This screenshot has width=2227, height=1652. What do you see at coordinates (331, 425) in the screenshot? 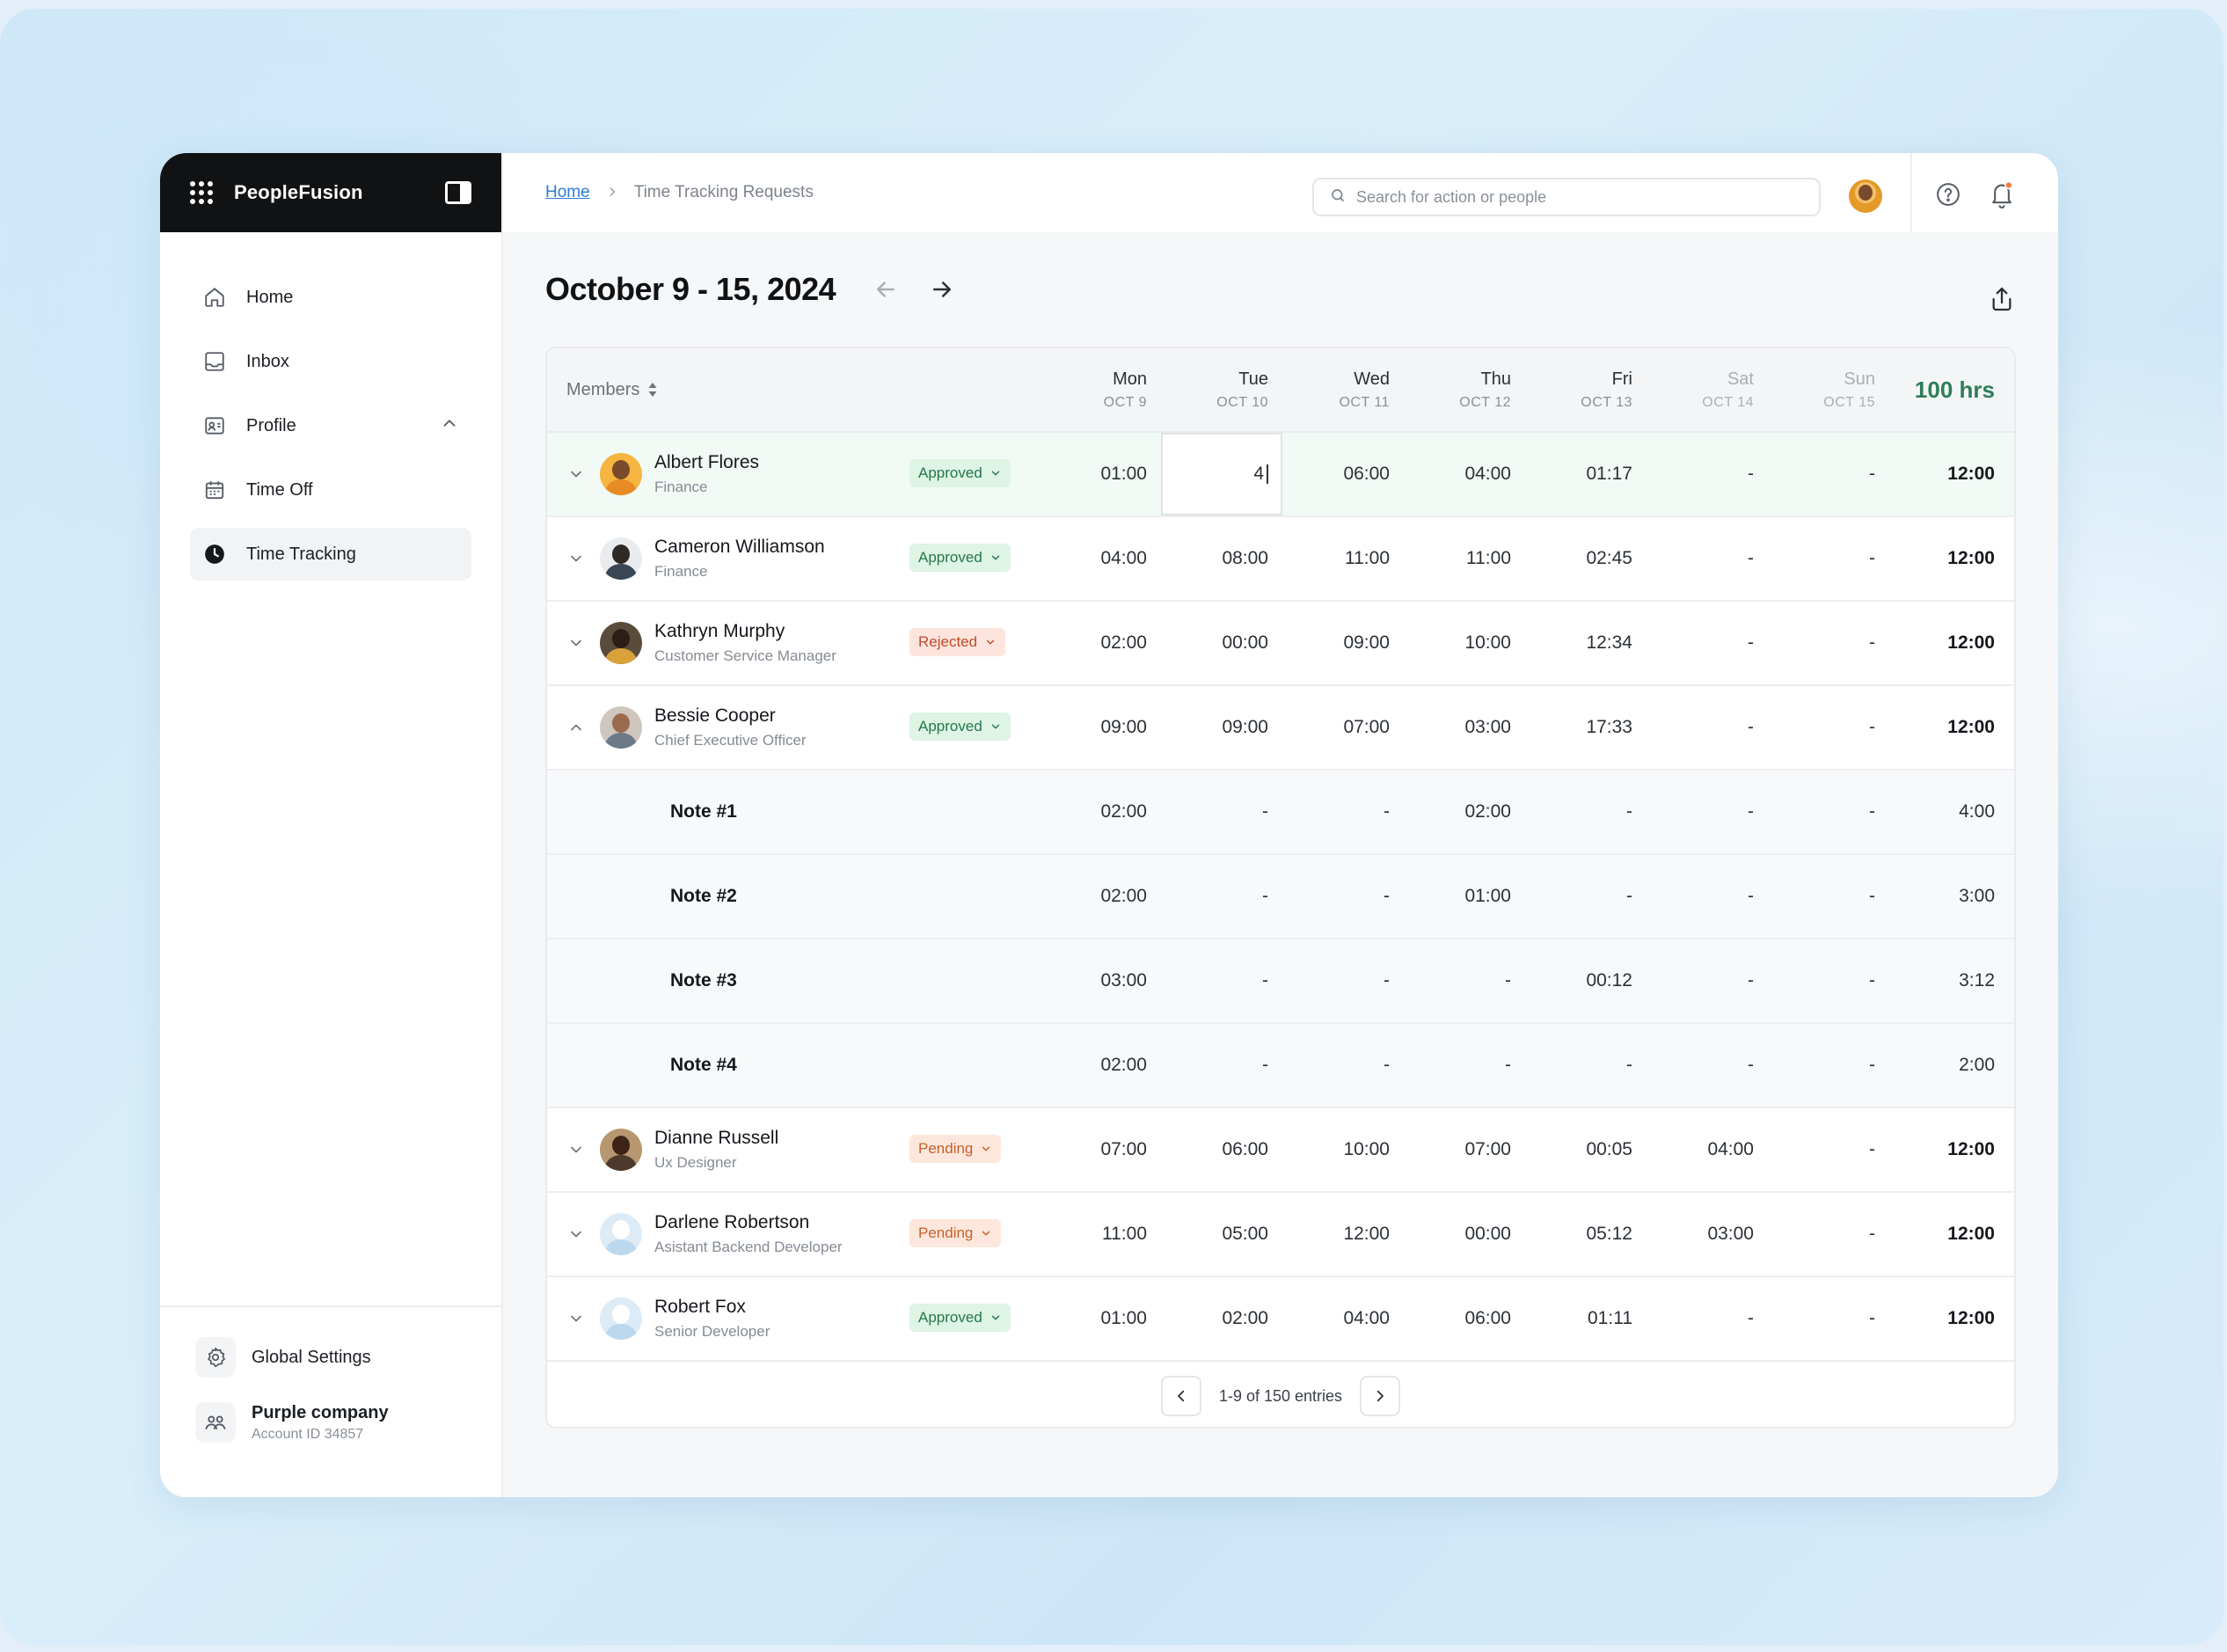
I see `sidebar-item-profile: Profile` at bounding box center [331, 425].